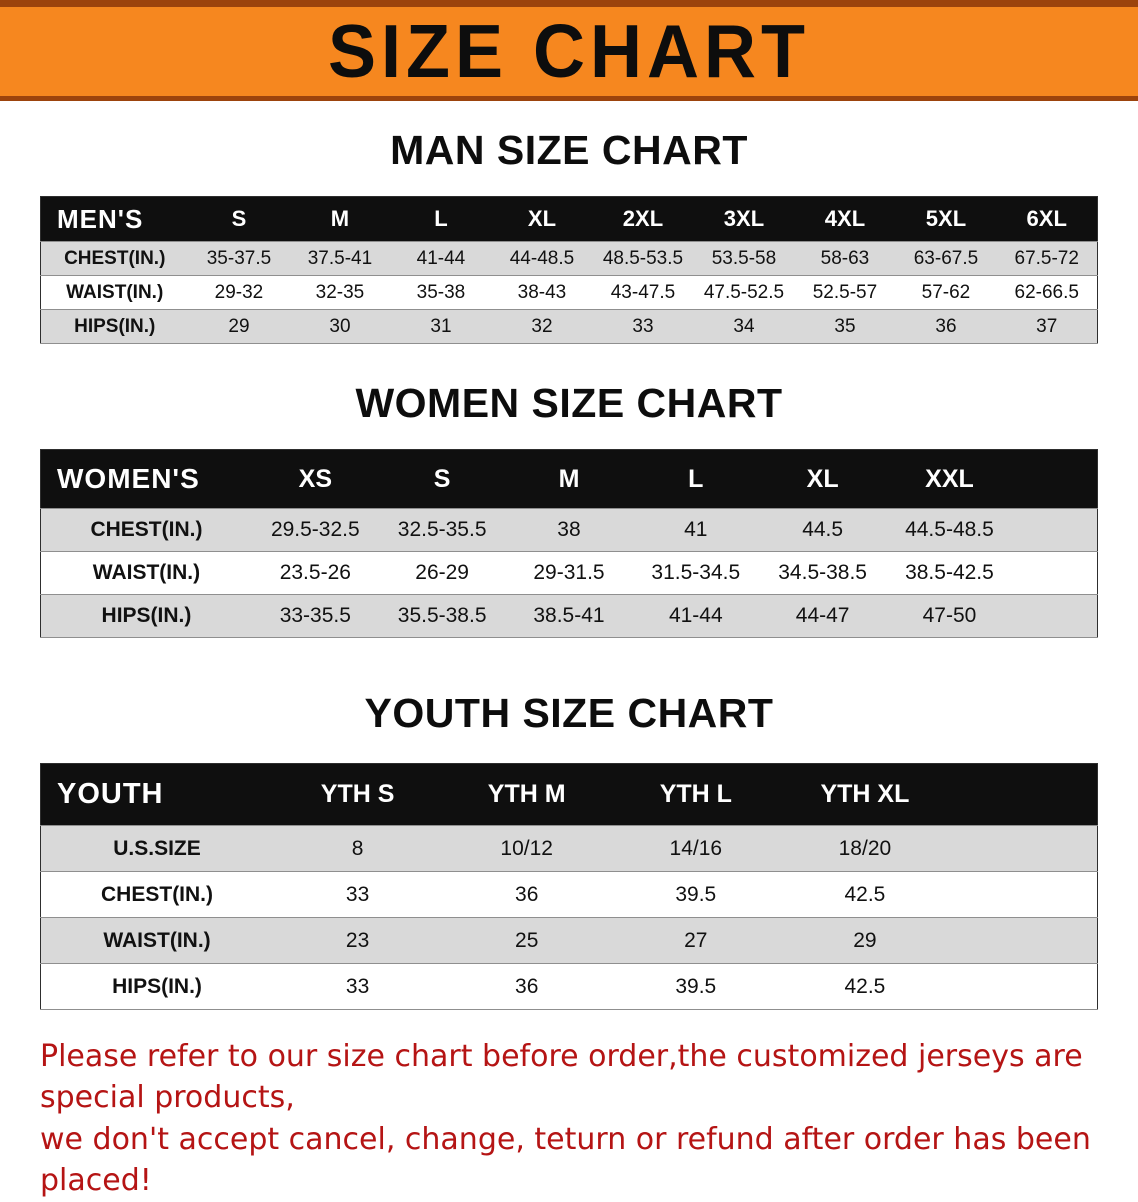  What do you see at coordinates (1047, 219) in the screenshot?
I see `column-header: 6XL` at bounding box center [1047, 219].